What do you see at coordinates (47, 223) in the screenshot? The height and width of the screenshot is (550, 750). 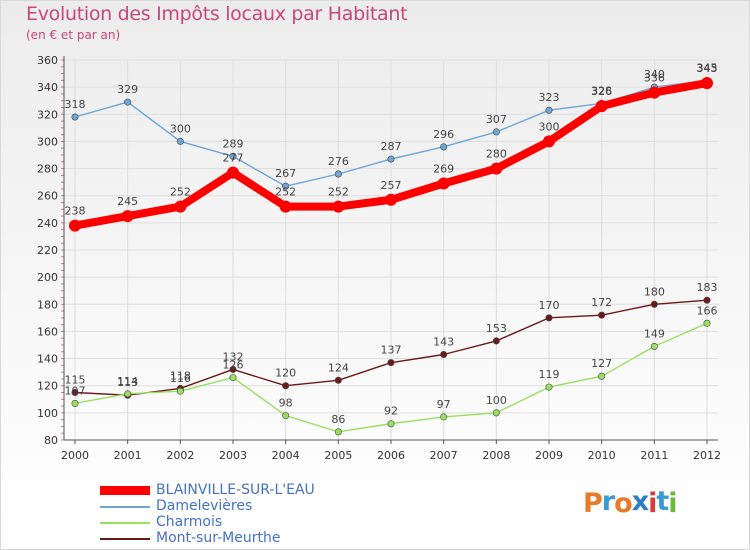 I see `y-tick-label: 240` at bounding box center [47, 223].